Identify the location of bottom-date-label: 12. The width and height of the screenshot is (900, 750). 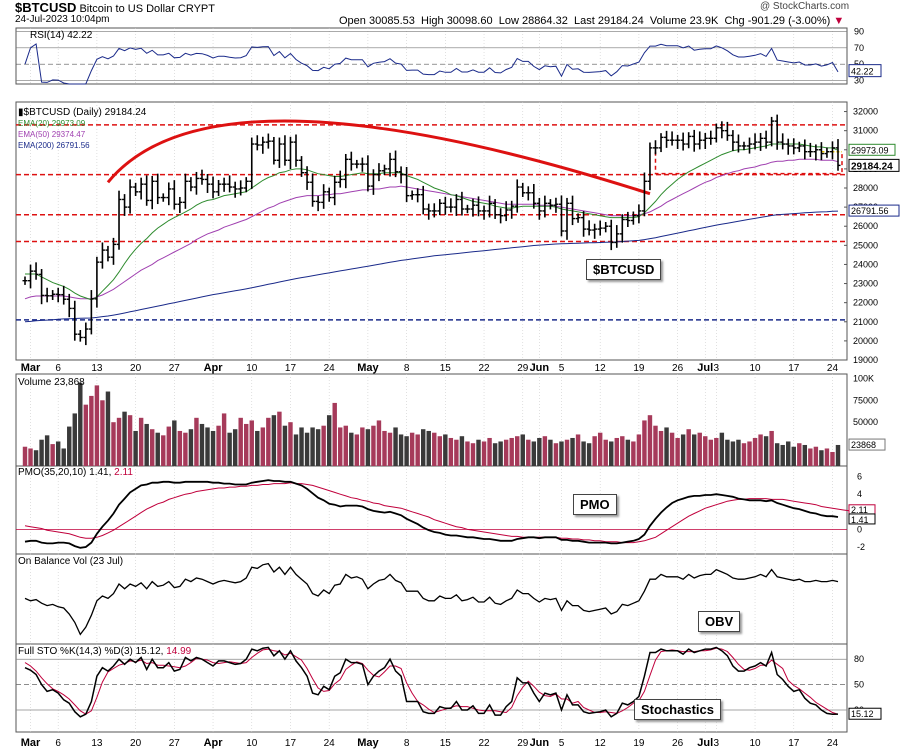
(601, 743).